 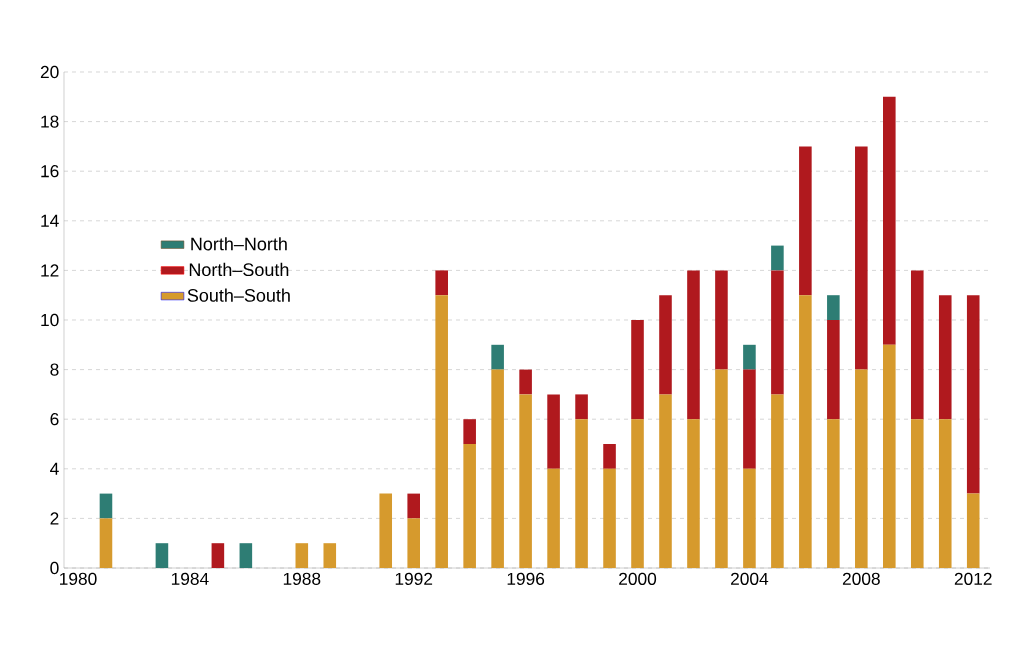 What do you see at coordinates (49, 72) in the screenshot?
I see `y-tick-label: 20` at bounding box center [49, 72].